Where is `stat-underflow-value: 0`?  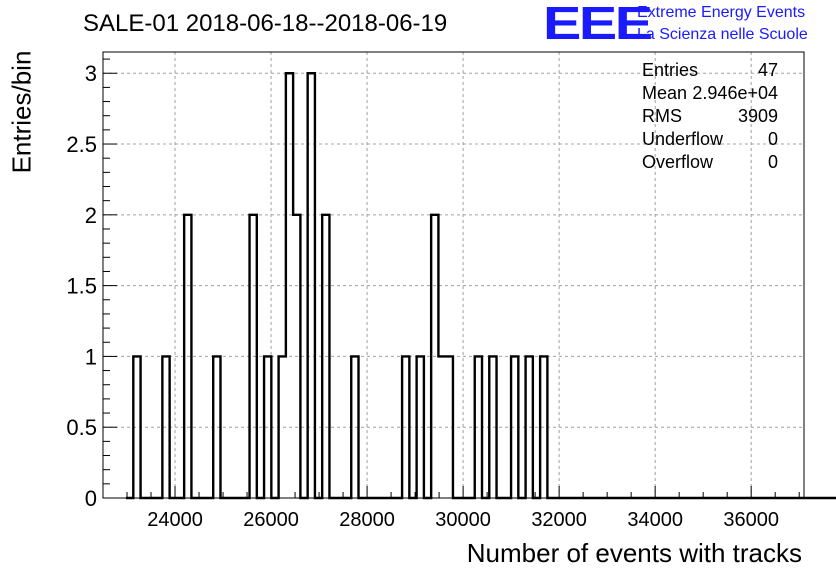 stat-underflow-value: 0 is located at coordinates (772, 139).